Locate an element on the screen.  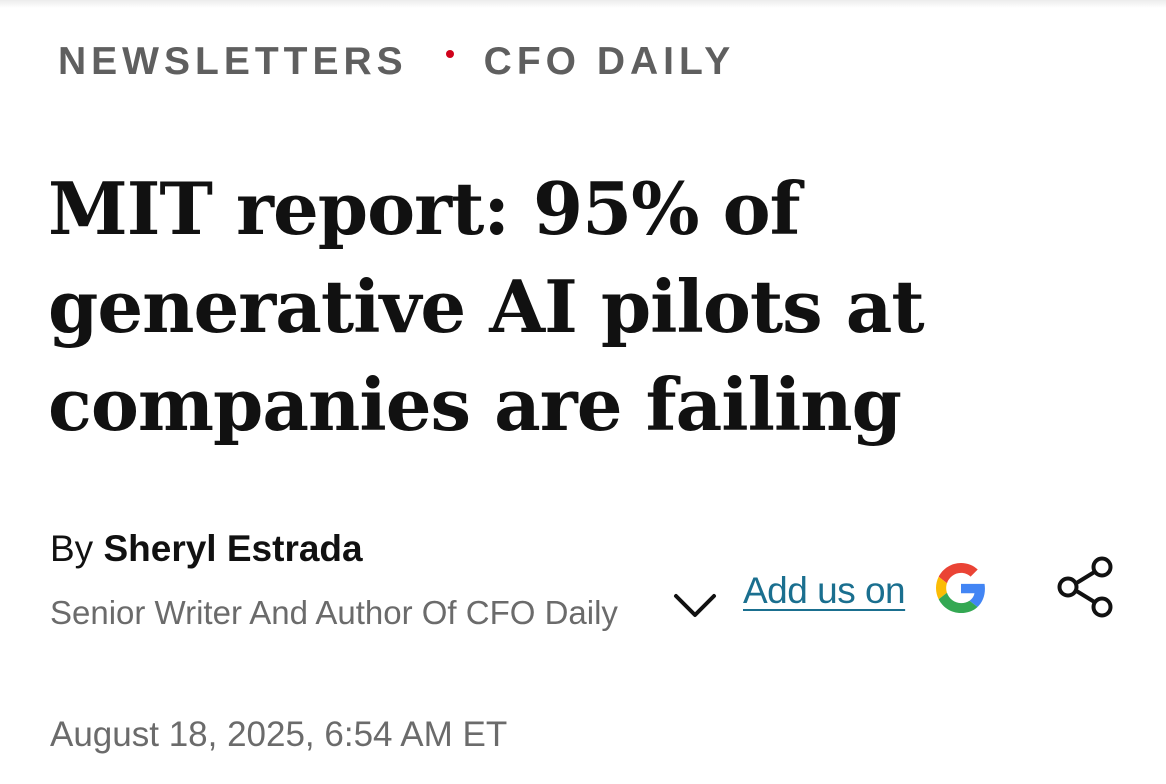
publish-date: August 18, 2025, 6:54 AM ET is located at coordinates (279, 734).